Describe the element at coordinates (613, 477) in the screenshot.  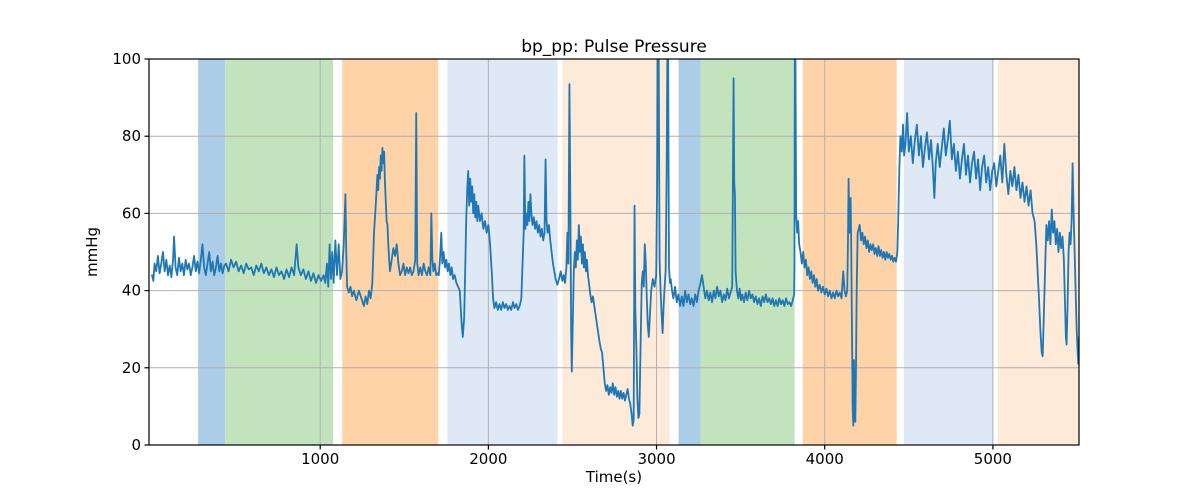
I see `x-axis-label: Time(s)` at that location.